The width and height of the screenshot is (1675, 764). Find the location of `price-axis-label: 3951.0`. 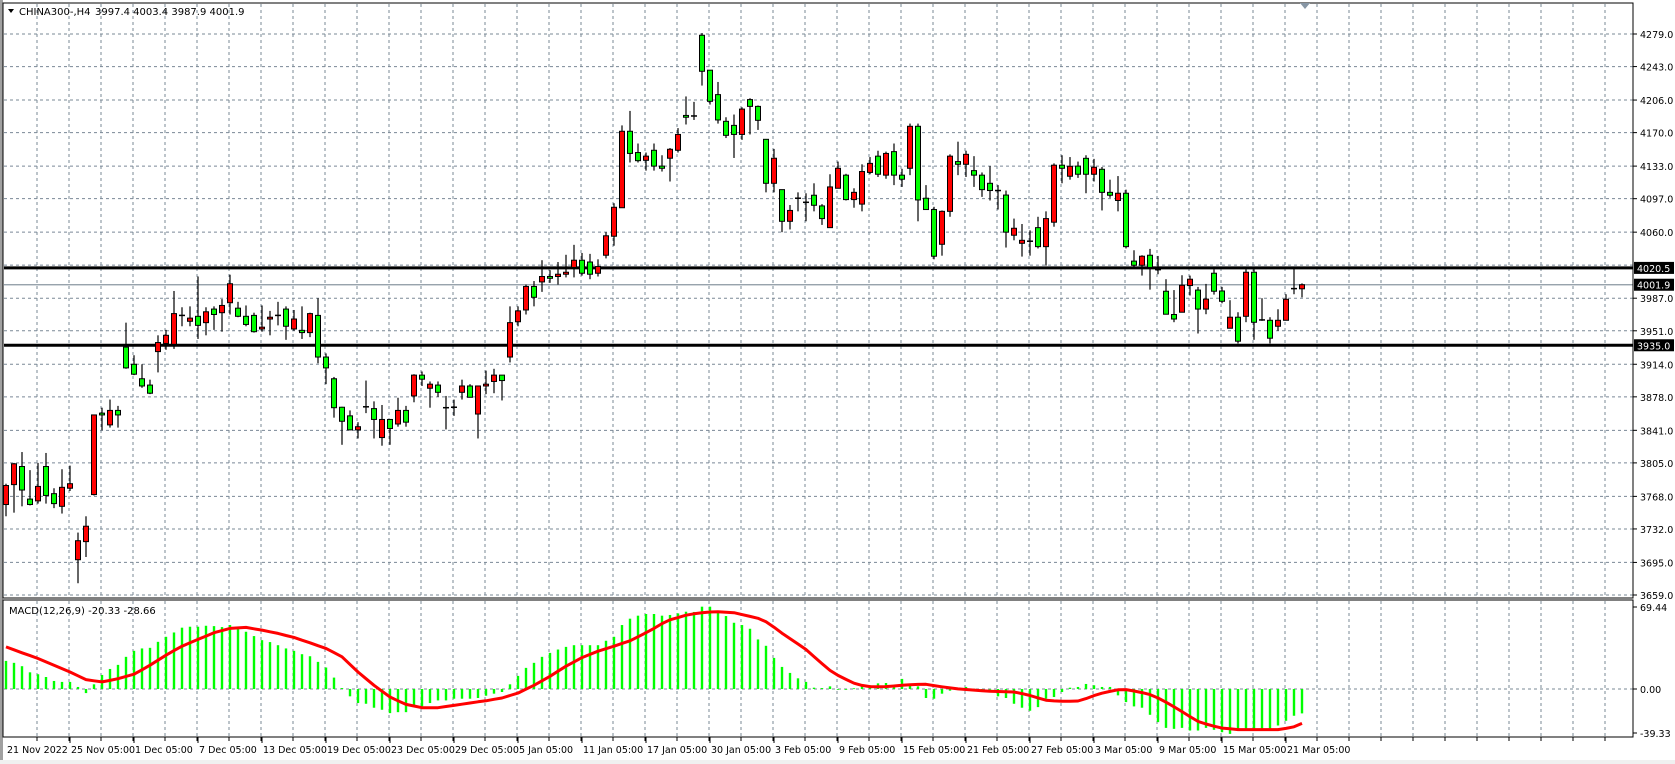

price-axis-label: 3951.0 is located at coordinates (1656, 332).